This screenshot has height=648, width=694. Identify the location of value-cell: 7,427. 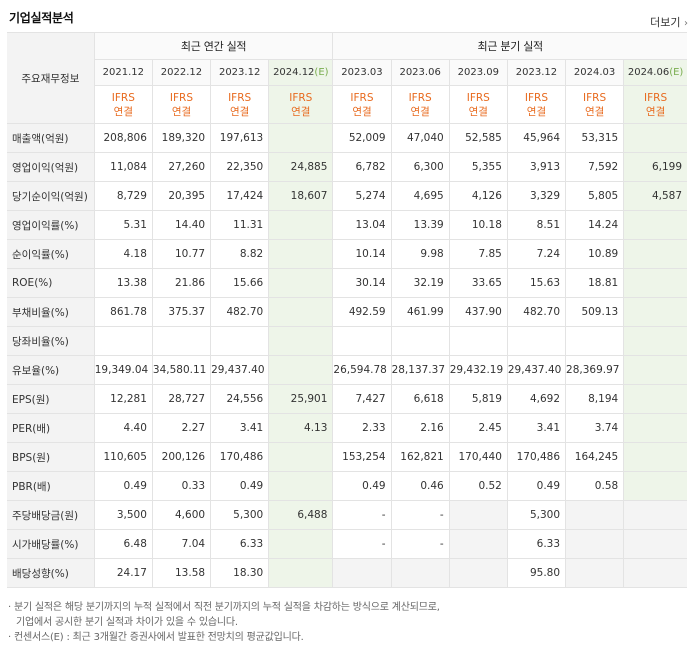
(362, 399).